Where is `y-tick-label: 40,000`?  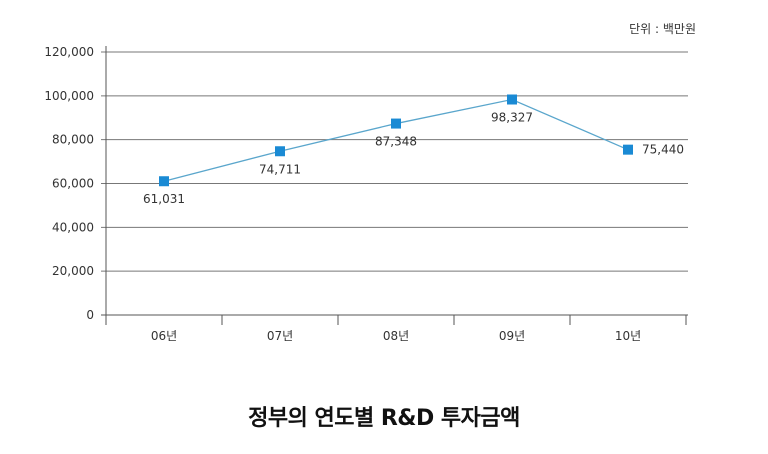 y-tick-label: 40,000 is located at coordinates (73, 227).